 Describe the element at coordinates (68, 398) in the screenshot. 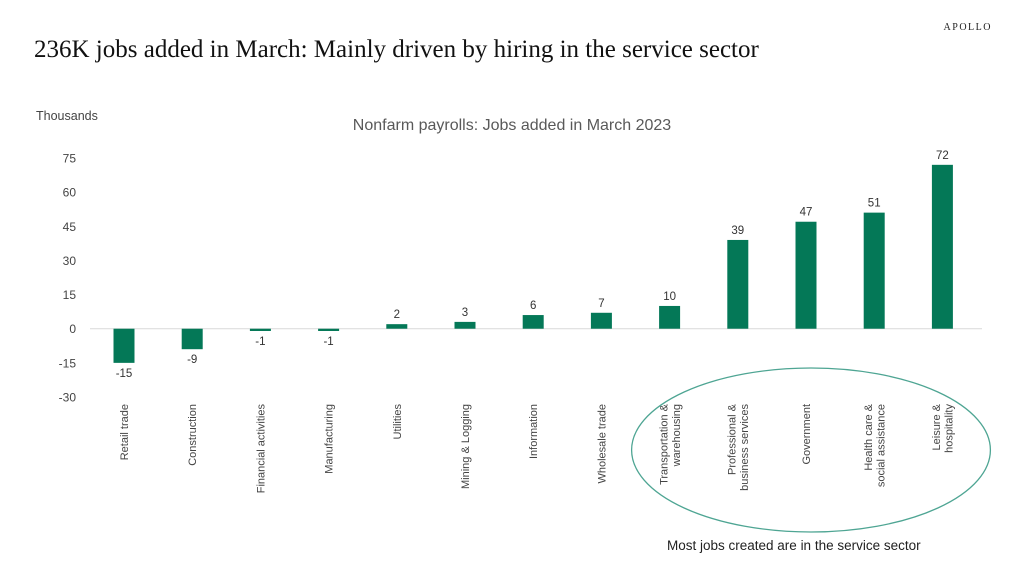

I see `y-tick-label: -30` at that location.